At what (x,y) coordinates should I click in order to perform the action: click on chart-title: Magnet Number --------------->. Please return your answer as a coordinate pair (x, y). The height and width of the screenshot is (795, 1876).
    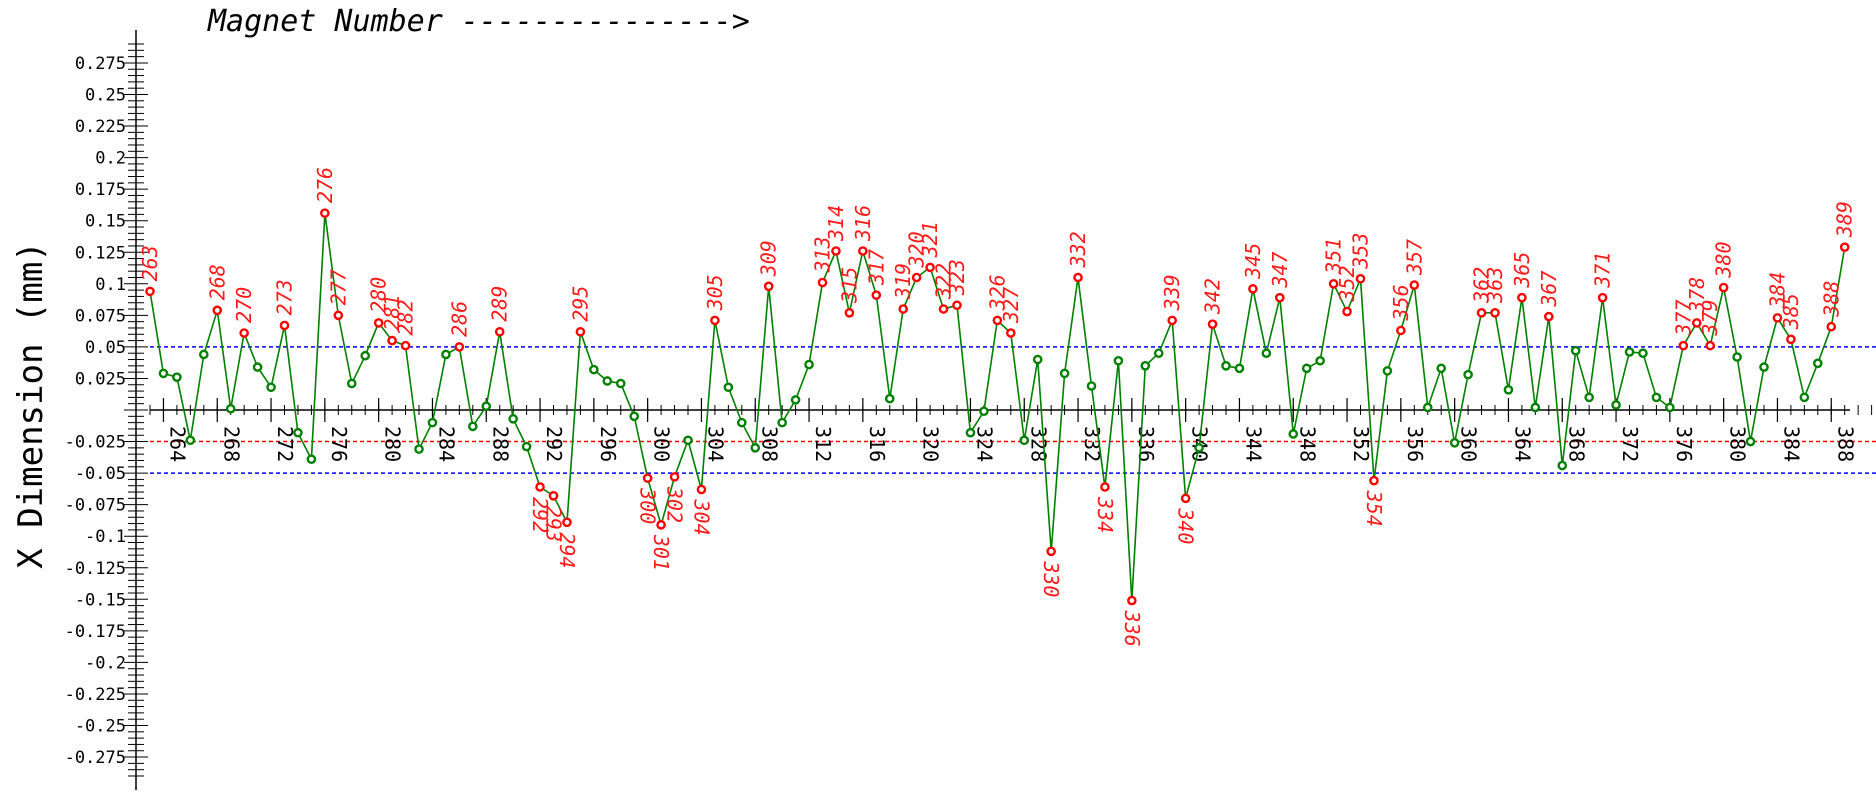
    Looking at the image, I should click on (478, 21).